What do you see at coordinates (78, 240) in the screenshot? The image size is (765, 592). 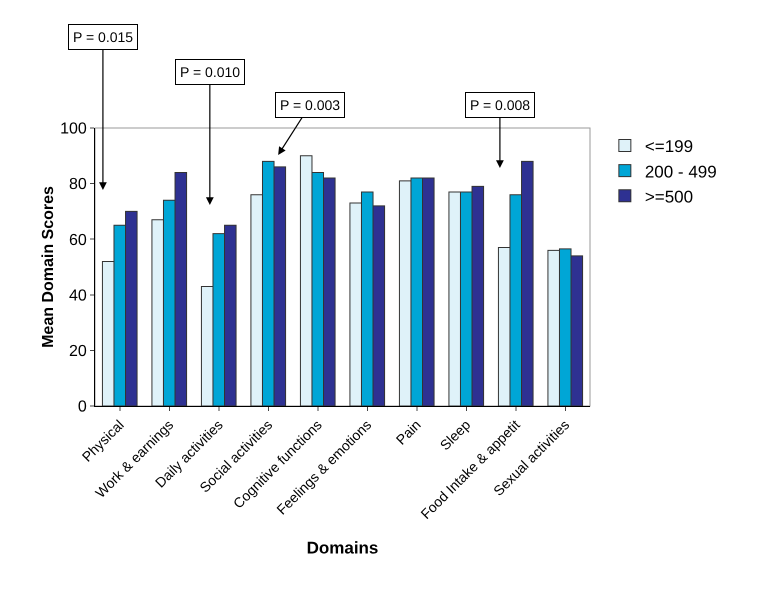 I see `y-tick-label: 60` at bounding box center [78, 240].